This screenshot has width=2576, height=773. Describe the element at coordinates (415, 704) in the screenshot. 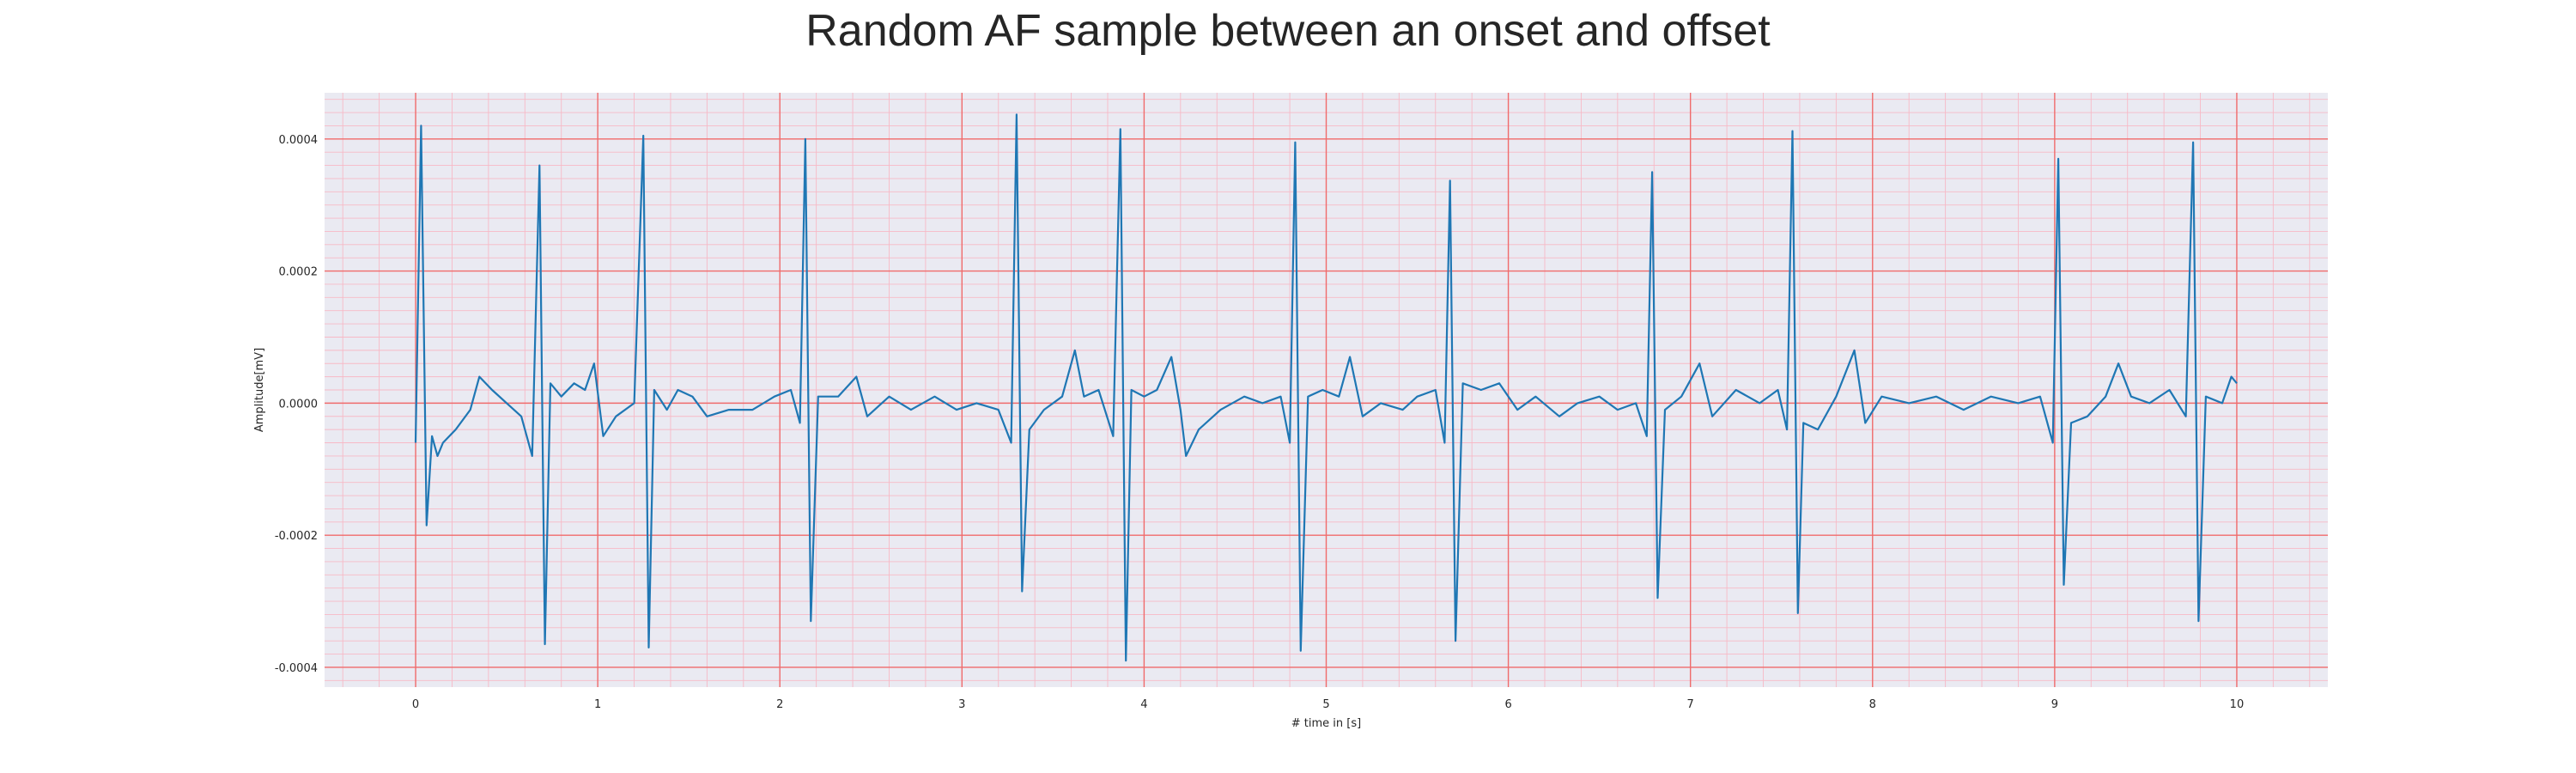

I see `x-tick-label: 0` at that location.